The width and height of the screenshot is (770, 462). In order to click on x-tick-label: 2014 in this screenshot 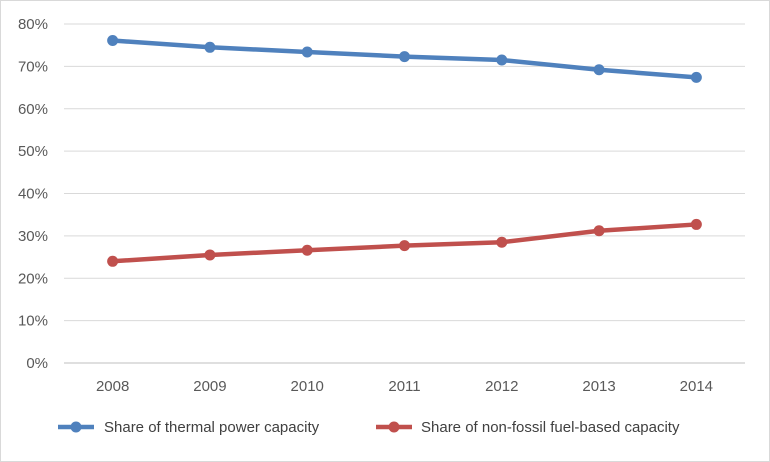, I will do `click(696, 386)`.